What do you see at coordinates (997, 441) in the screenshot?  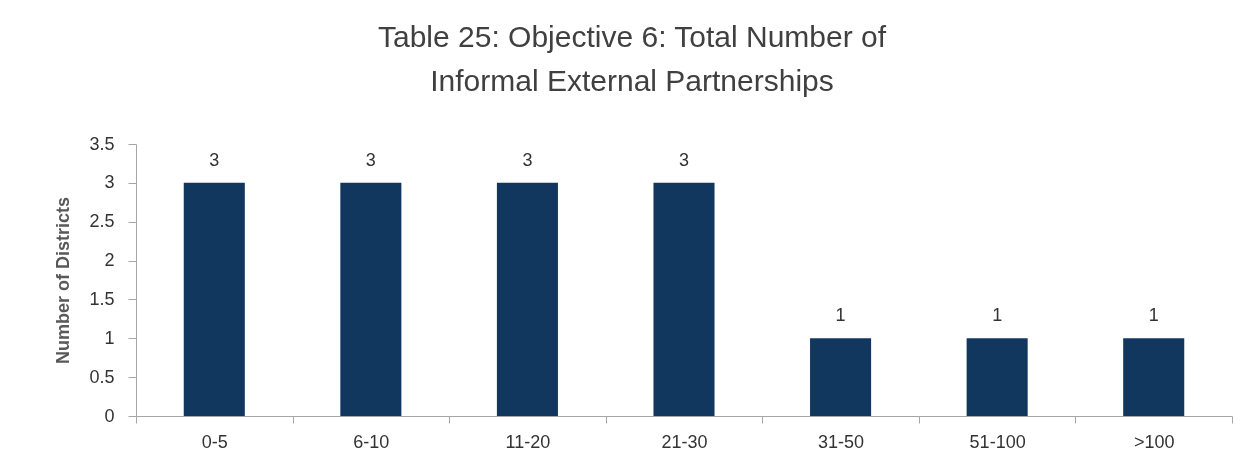 I see `x-tick-label: 51-100` at bounding box center [997, 441].